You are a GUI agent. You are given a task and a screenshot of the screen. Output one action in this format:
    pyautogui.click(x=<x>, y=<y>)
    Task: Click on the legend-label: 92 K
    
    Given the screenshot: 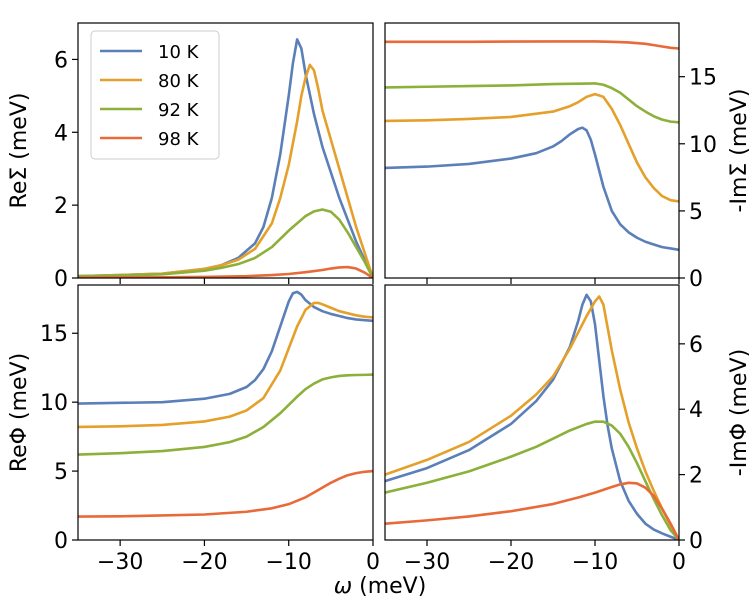 What is the action you would take?
    pyautogui.click(x=179, y=110)
    